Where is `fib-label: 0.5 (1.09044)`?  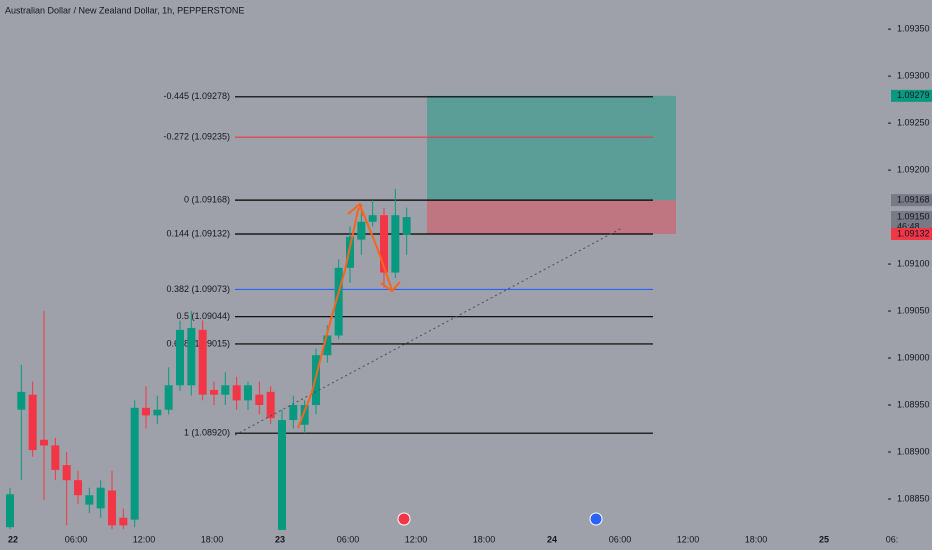 fib-label: 0.5 (1.09044) is located at coordinates (203, 316).